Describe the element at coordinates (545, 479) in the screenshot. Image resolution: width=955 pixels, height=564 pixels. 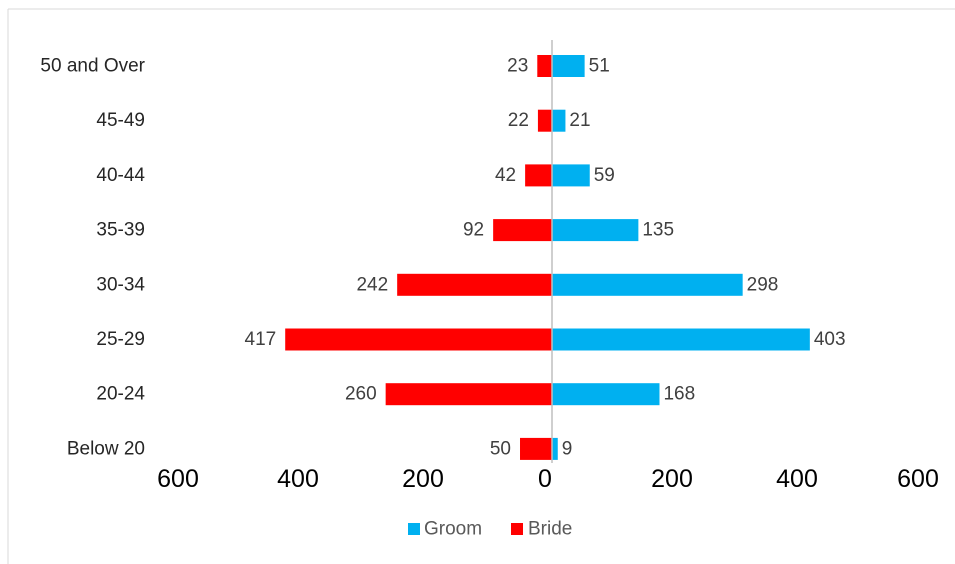
I see `x-tick-label: 0` at that location.